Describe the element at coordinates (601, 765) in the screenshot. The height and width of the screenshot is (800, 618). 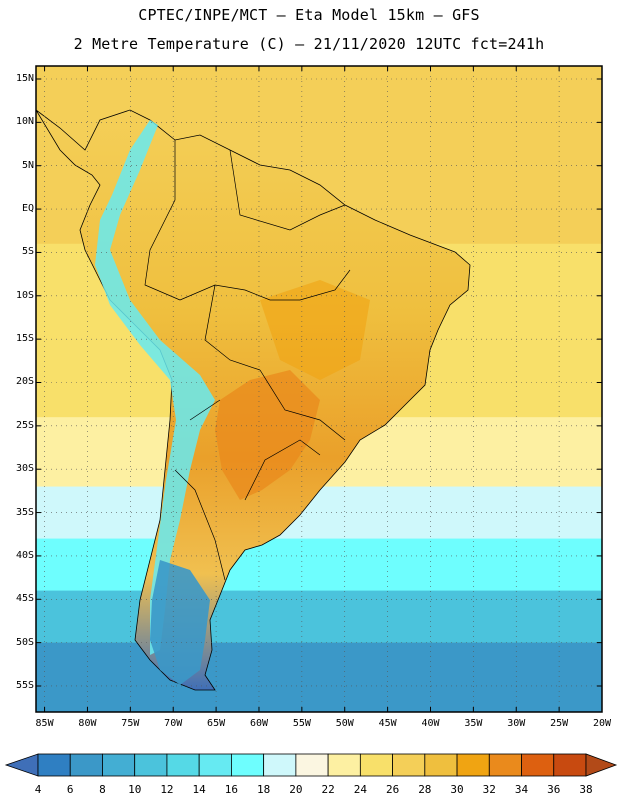
I see `colorbar-high-arrow` at that location.